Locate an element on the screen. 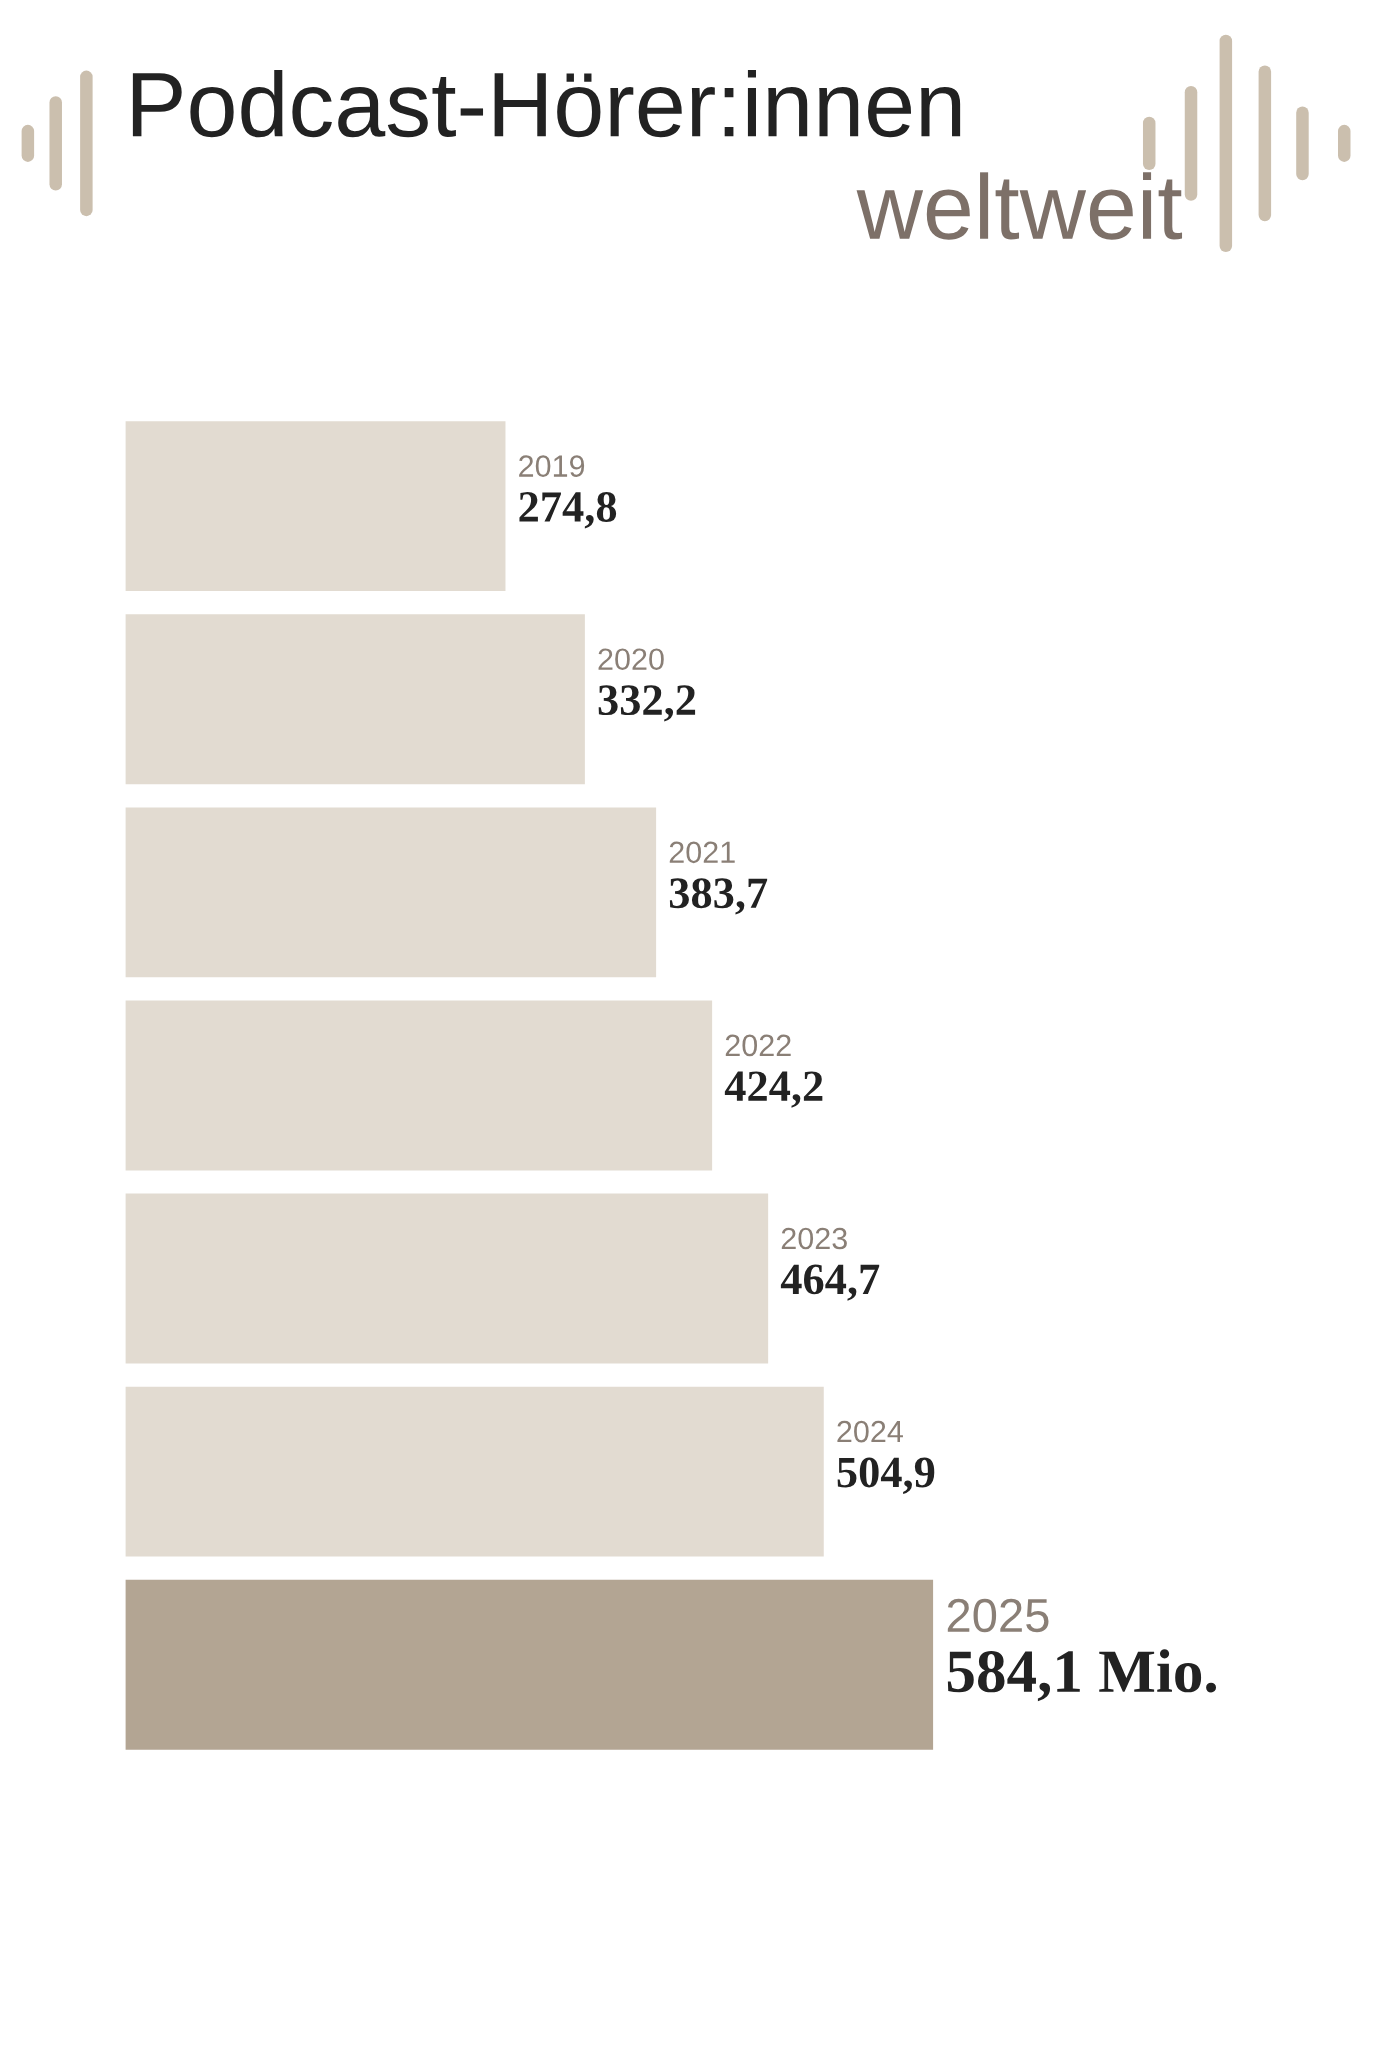  data-label: 424,2 is located at coordinates (773, 1089).